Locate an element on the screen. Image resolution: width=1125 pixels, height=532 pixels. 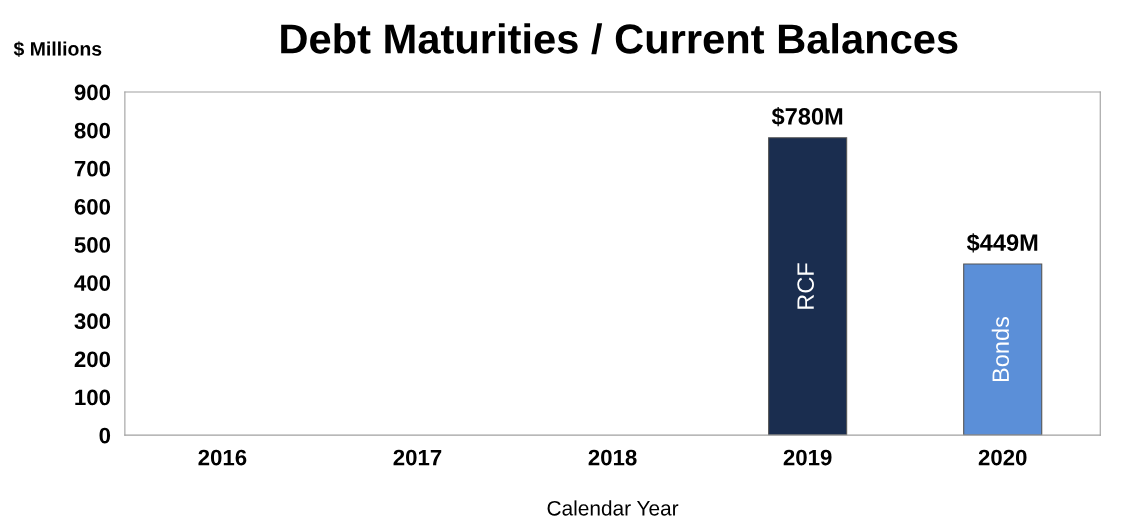
annotation: Bonds is located at coordinates (1000, 349).